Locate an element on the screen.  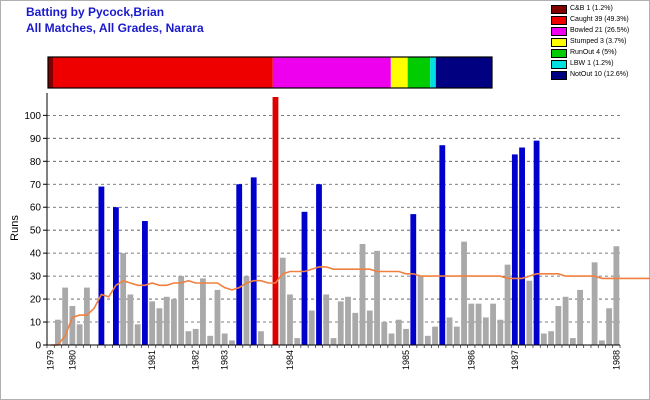
year-label: 1982 is located at coordinates (196, 360).